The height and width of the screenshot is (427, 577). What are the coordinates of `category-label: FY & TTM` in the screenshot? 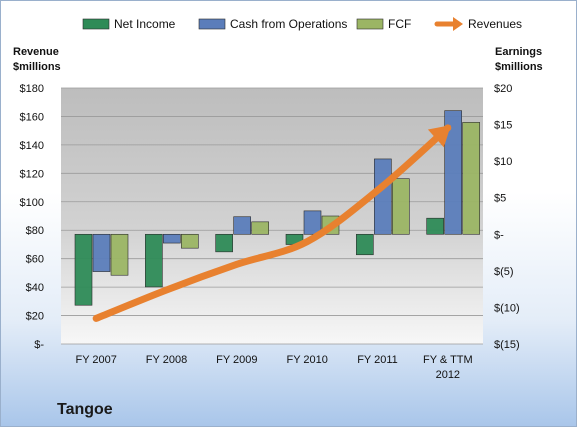 It's located at (448, 360).